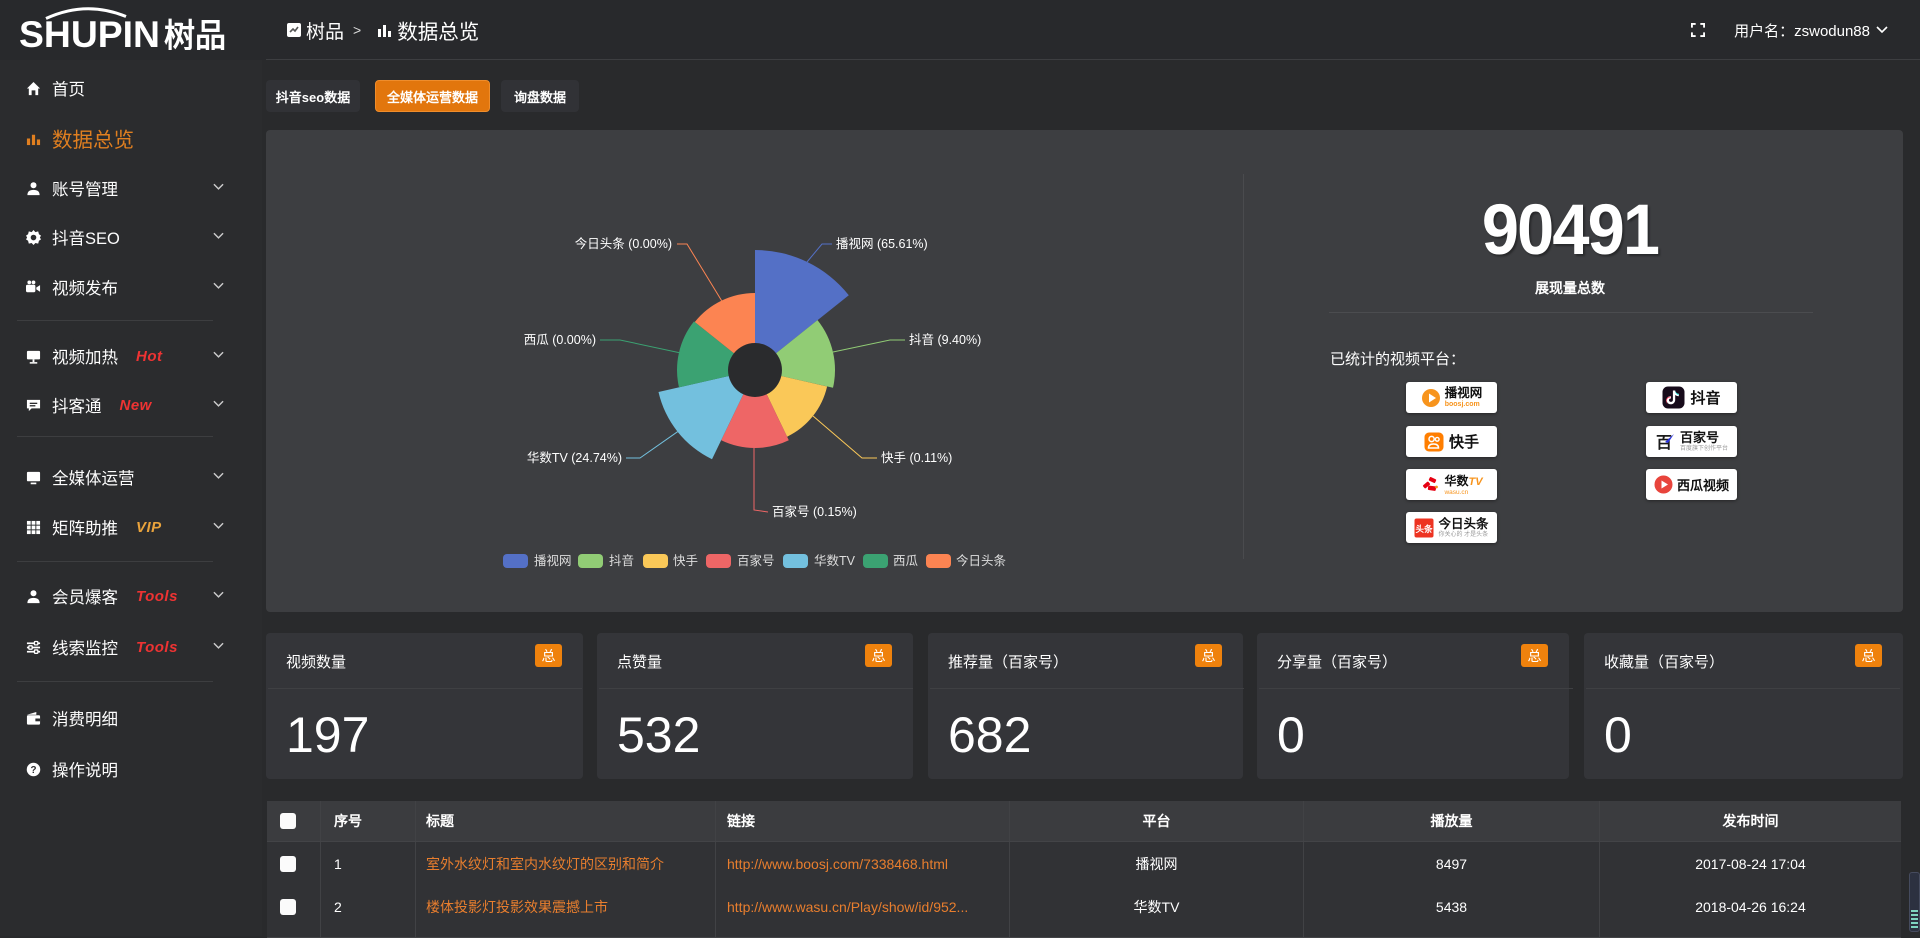  Describe the element at coordinates (814, 511) in the screenshot. I see `svg-text: 百家号 (0.15%)` at that location.